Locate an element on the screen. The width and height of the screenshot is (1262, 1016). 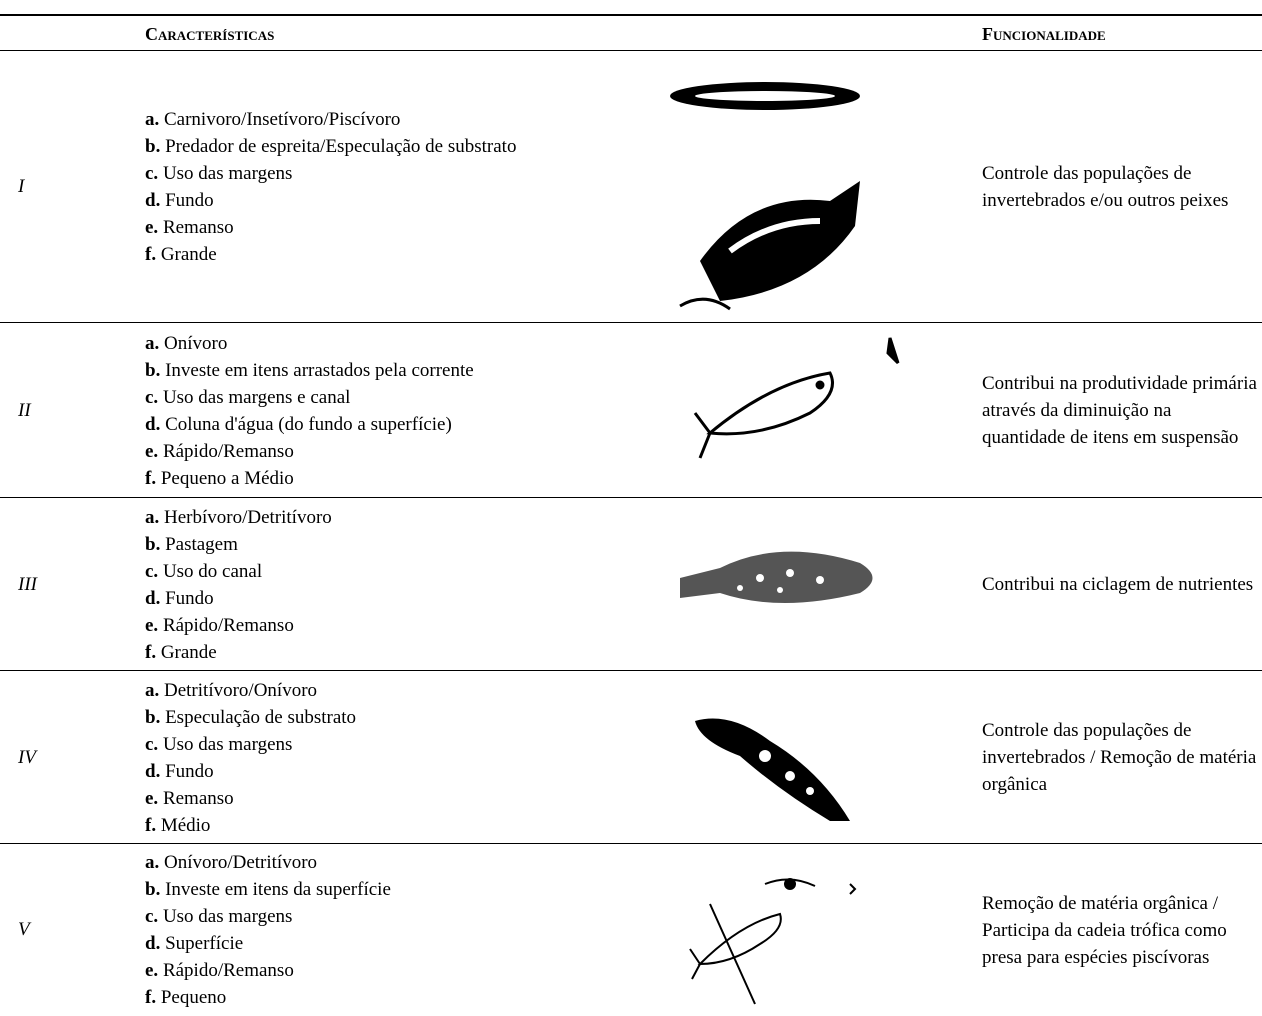
item-text: Herbívoro/Detritívoro is located at coordinates (248, 517).